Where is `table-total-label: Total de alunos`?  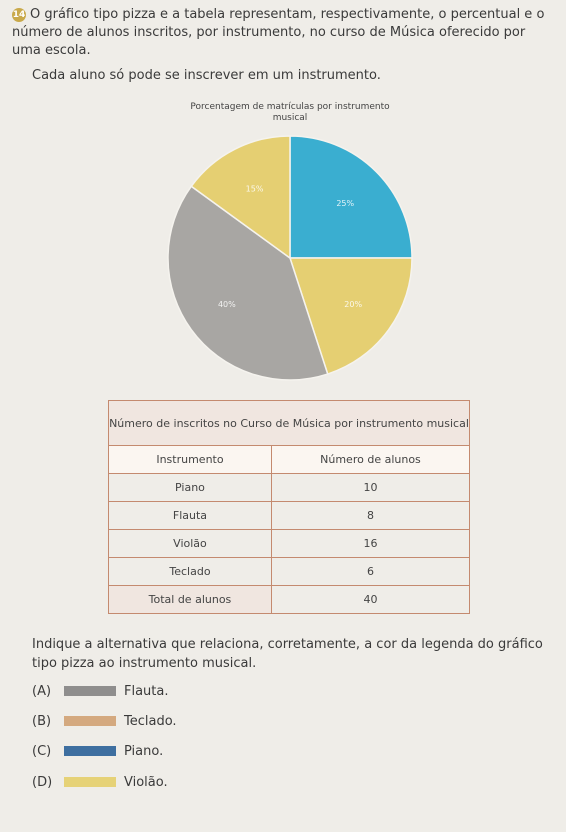 table-total-label: Total de alunos is located at coordinates (190, 599).